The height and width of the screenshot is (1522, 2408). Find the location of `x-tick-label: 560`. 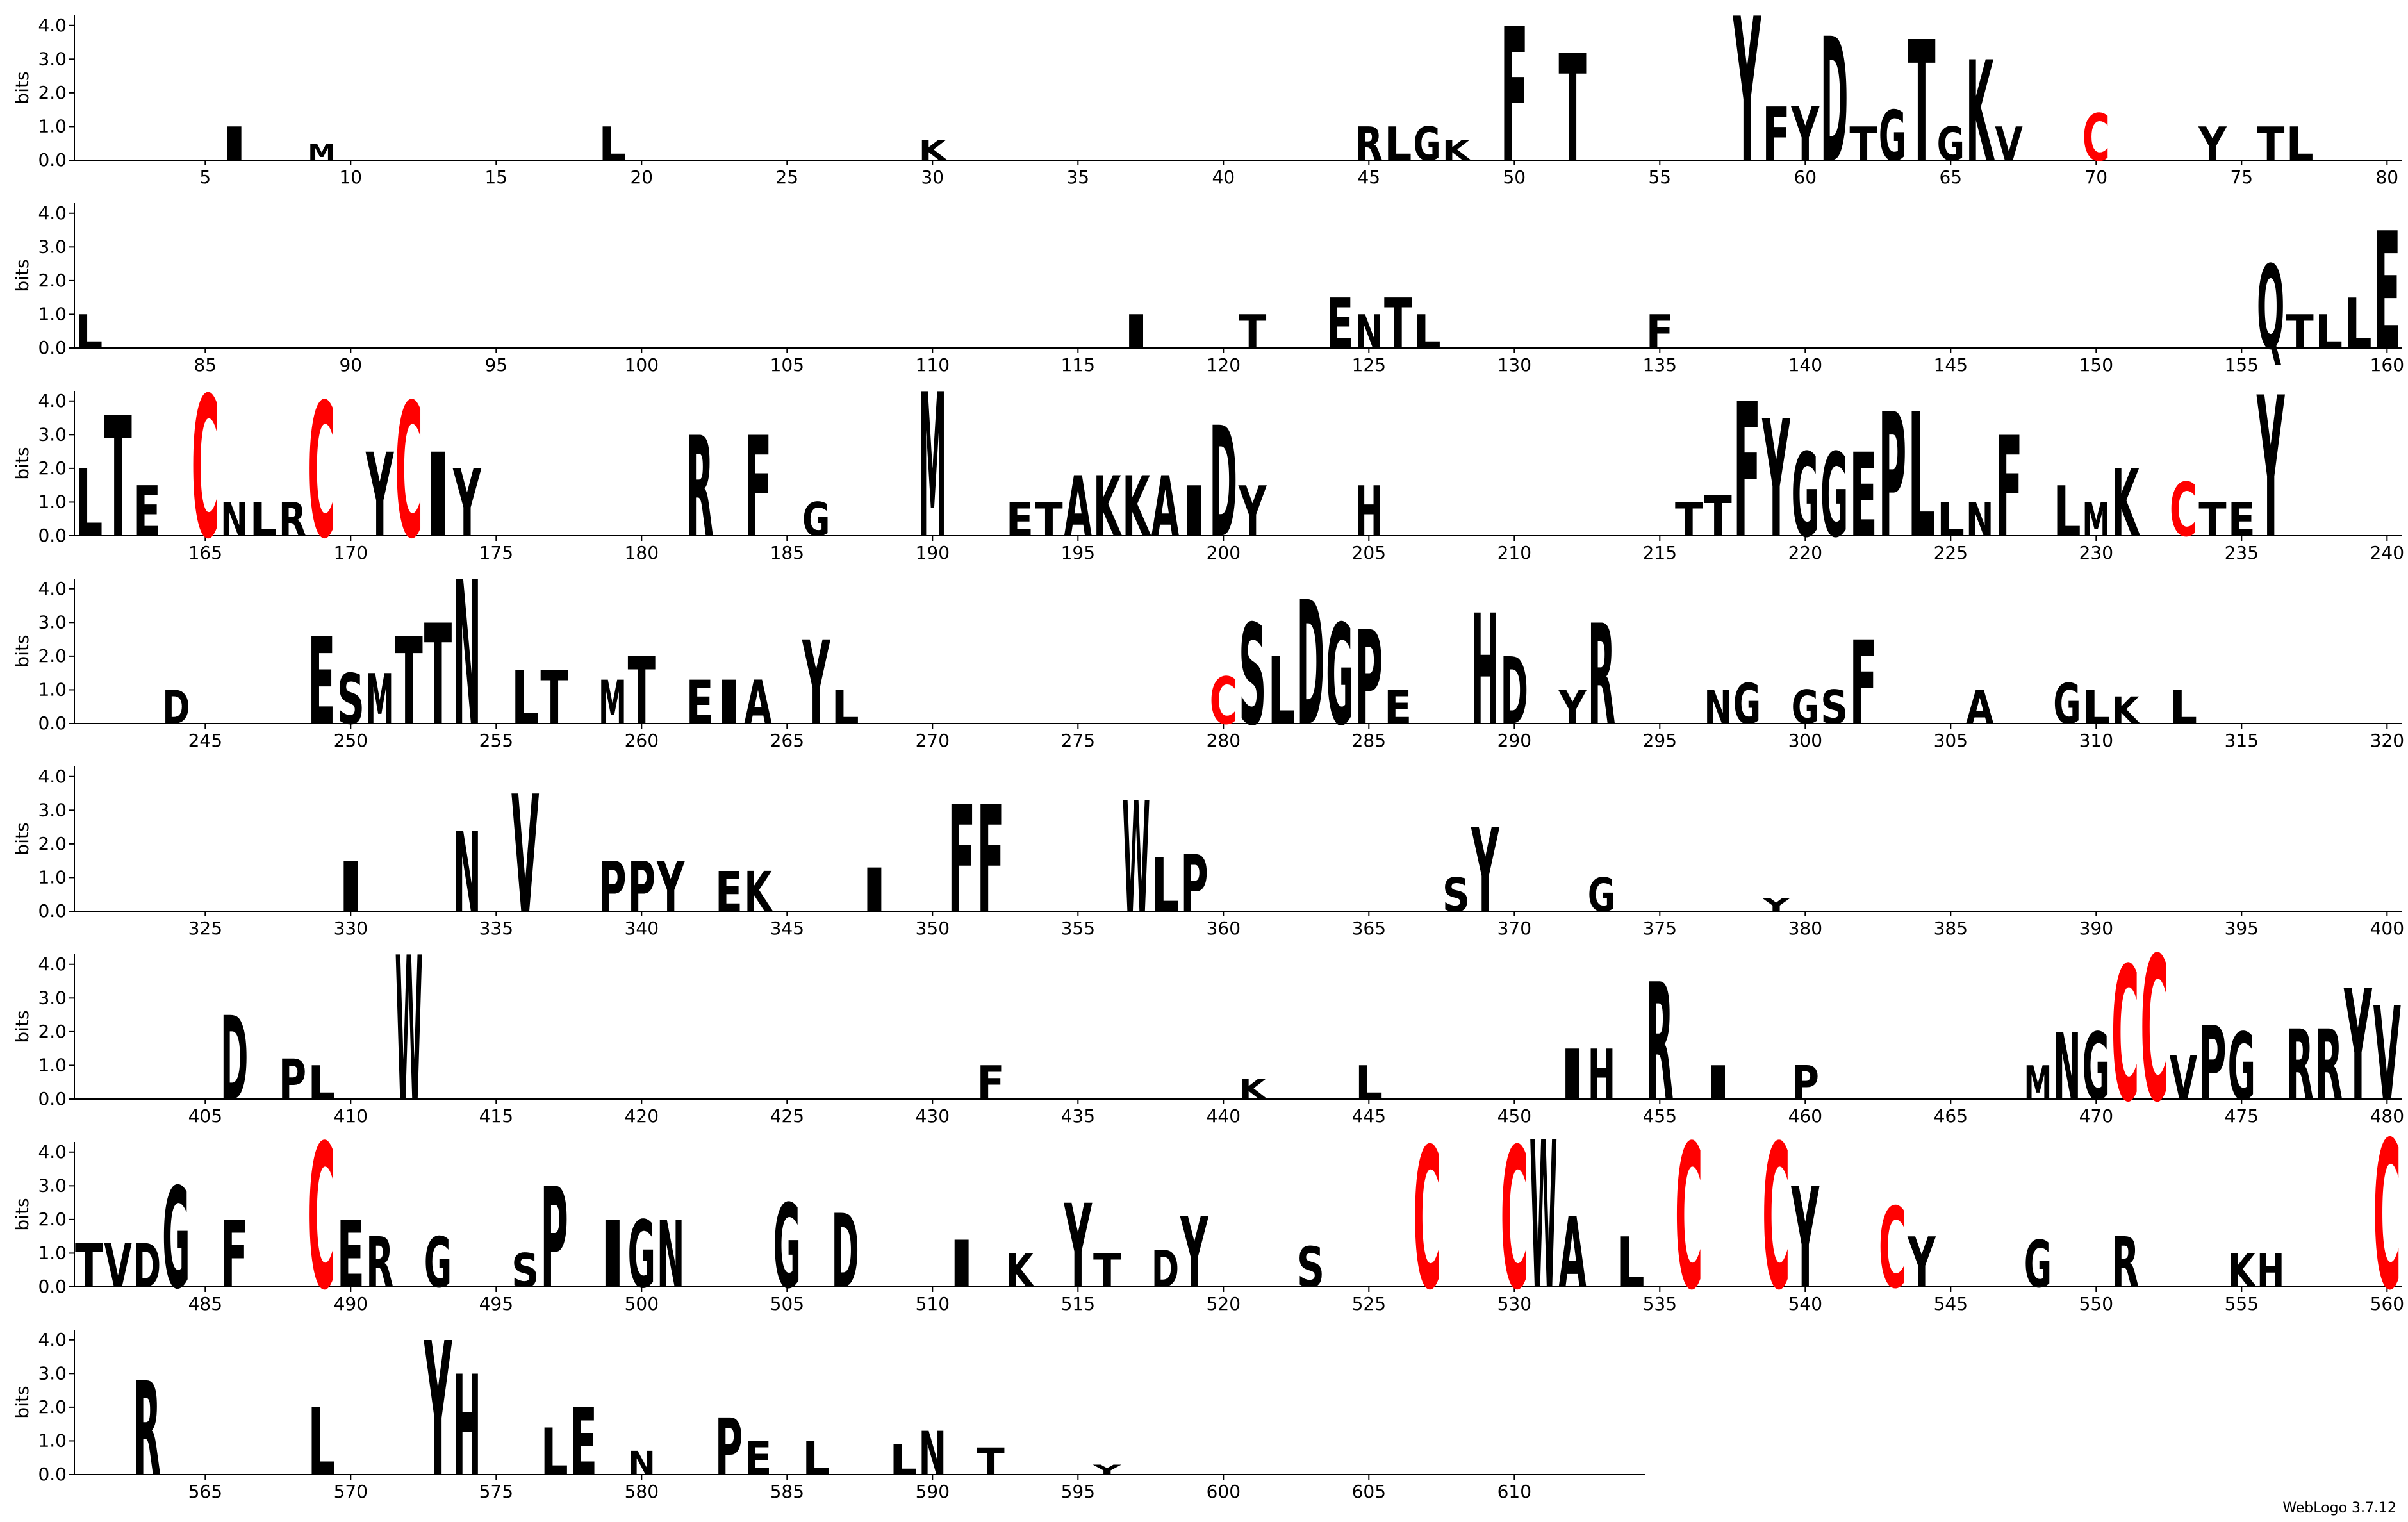

x-tick-label: 560 is located at coordinates (2387, 1303).